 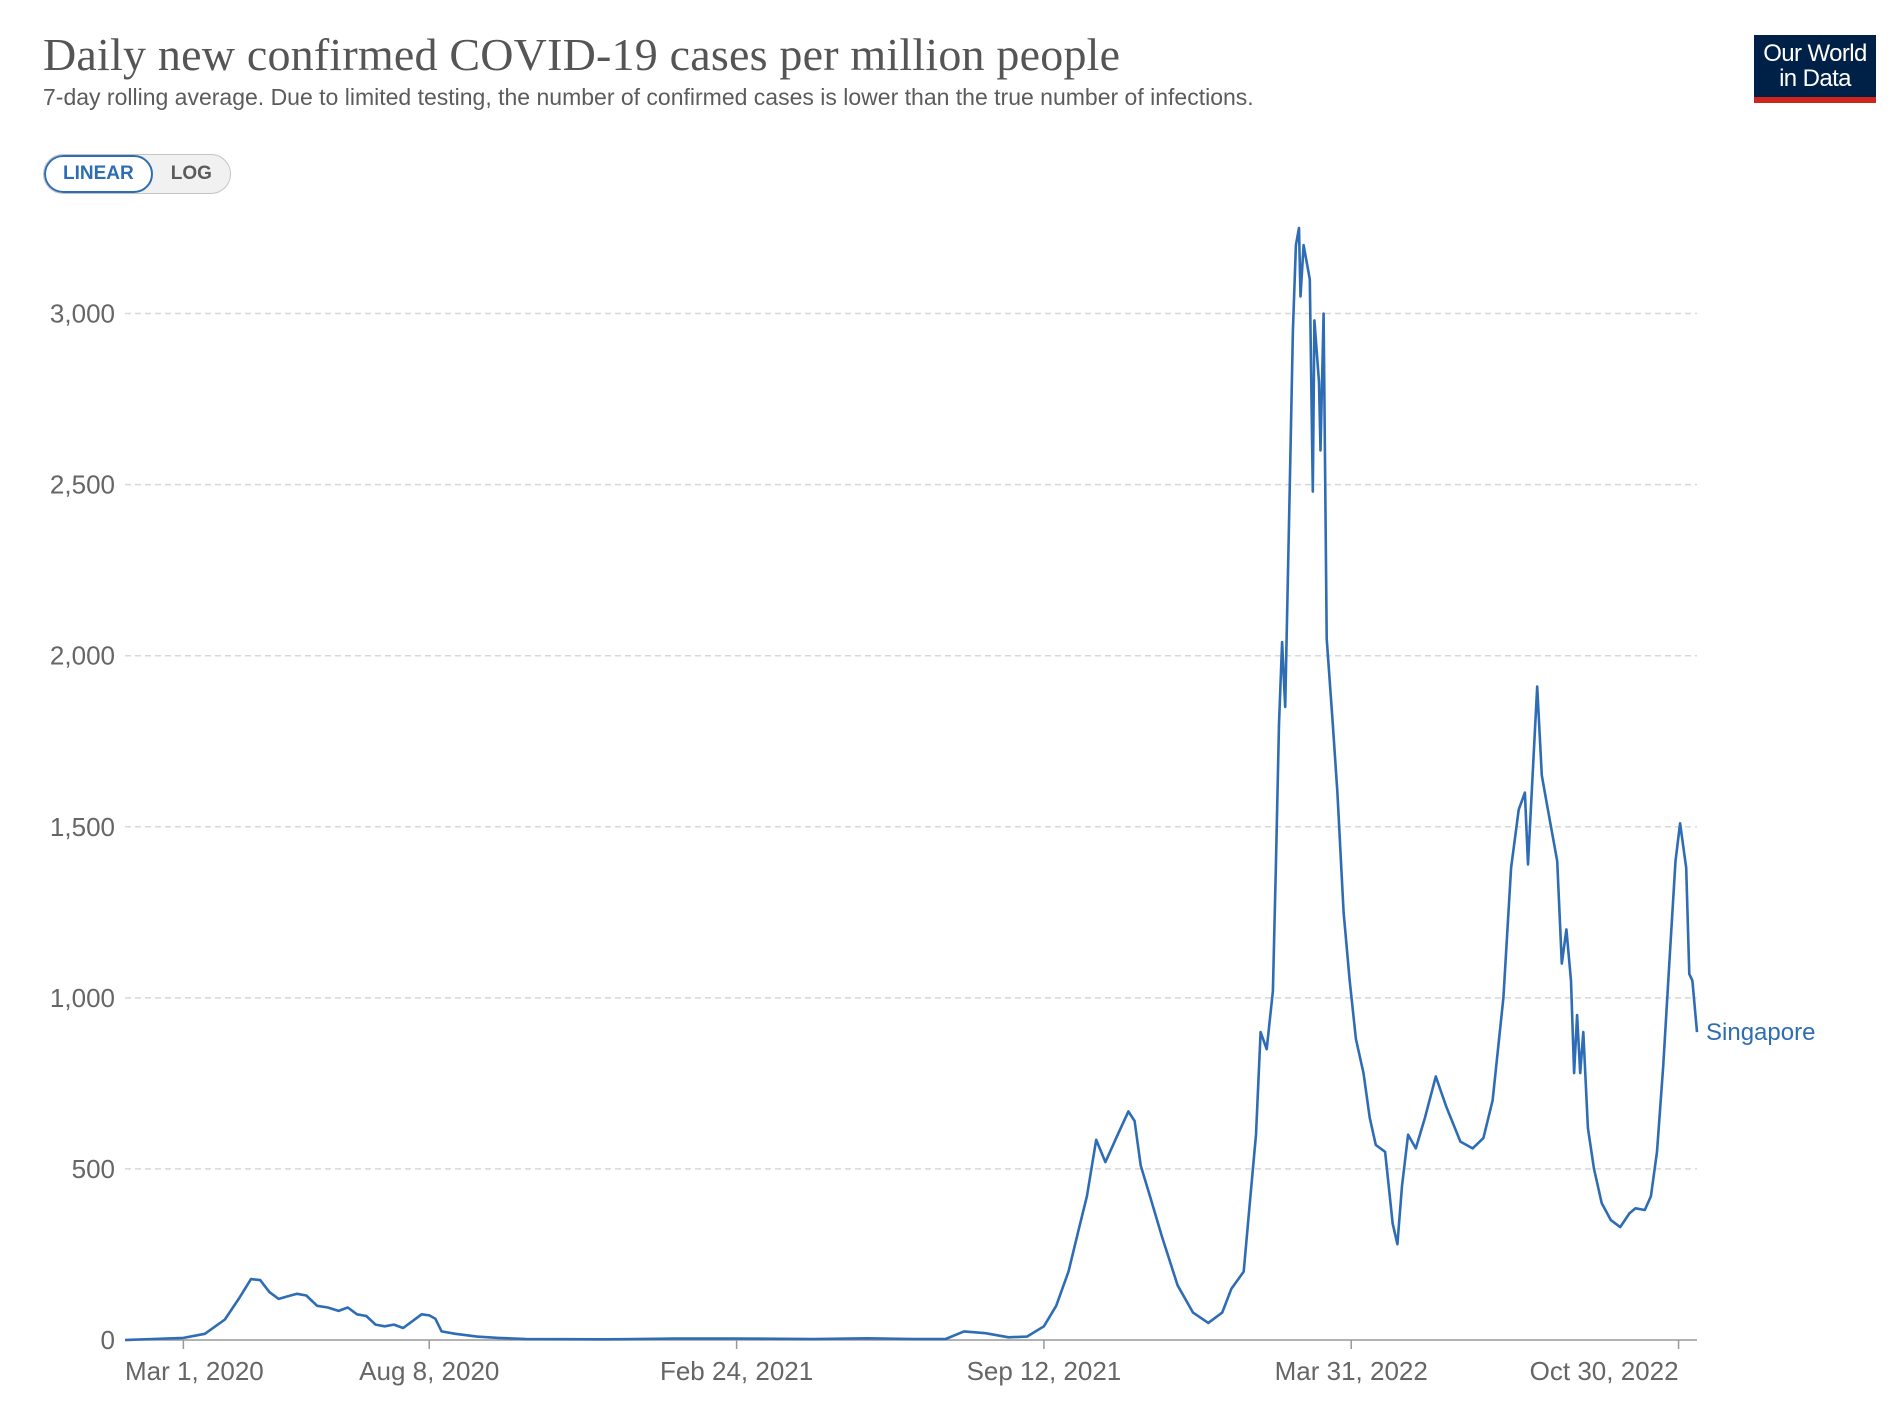 I want to click on x-tick-label: Feb 24, 2021, so click(x=736, y=1371).